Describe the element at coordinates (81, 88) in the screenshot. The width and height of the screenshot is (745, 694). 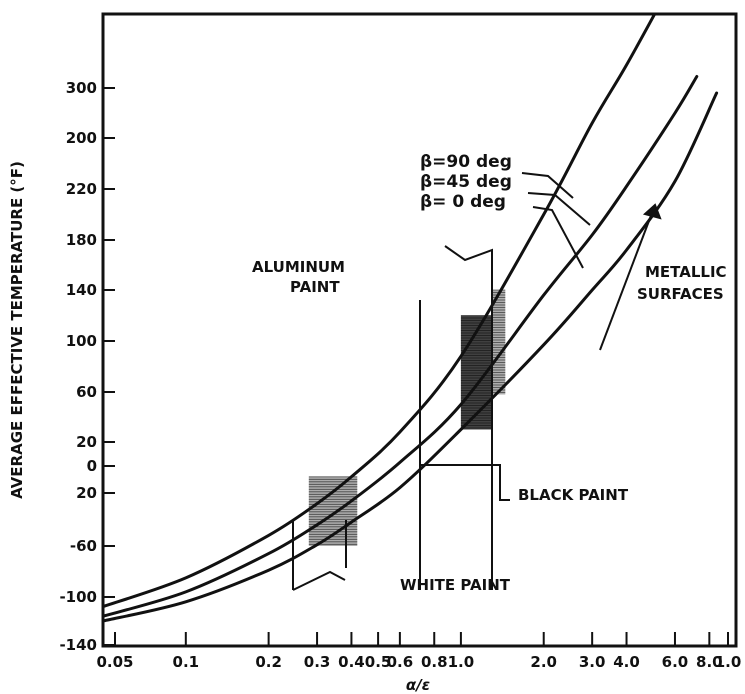
I see `y-tick-label: 300` at that location.